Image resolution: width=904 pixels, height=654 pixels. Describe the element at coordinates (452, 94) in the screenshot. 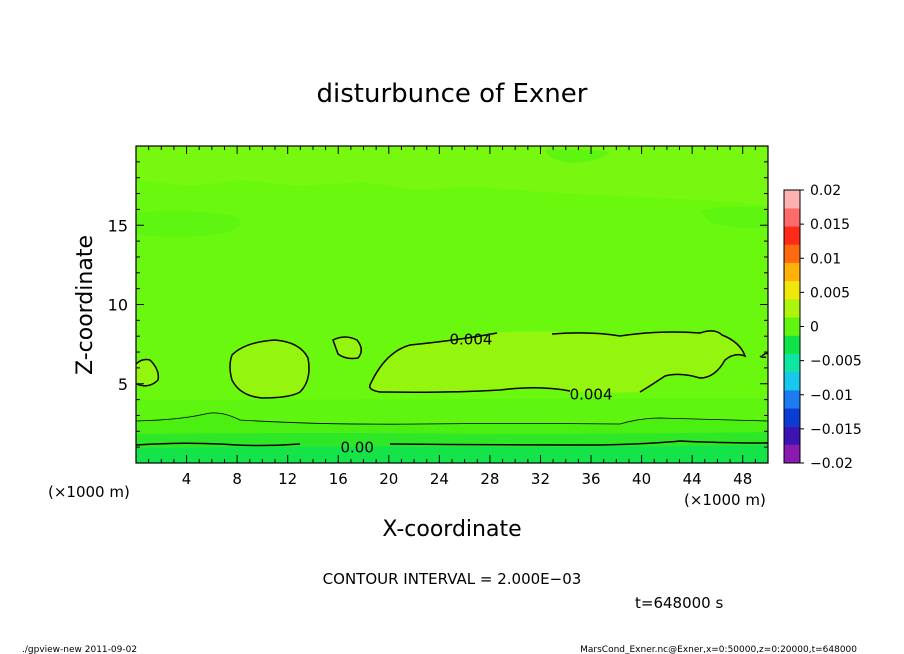

I see `chart-title: disturbunce of Exner` at that location.